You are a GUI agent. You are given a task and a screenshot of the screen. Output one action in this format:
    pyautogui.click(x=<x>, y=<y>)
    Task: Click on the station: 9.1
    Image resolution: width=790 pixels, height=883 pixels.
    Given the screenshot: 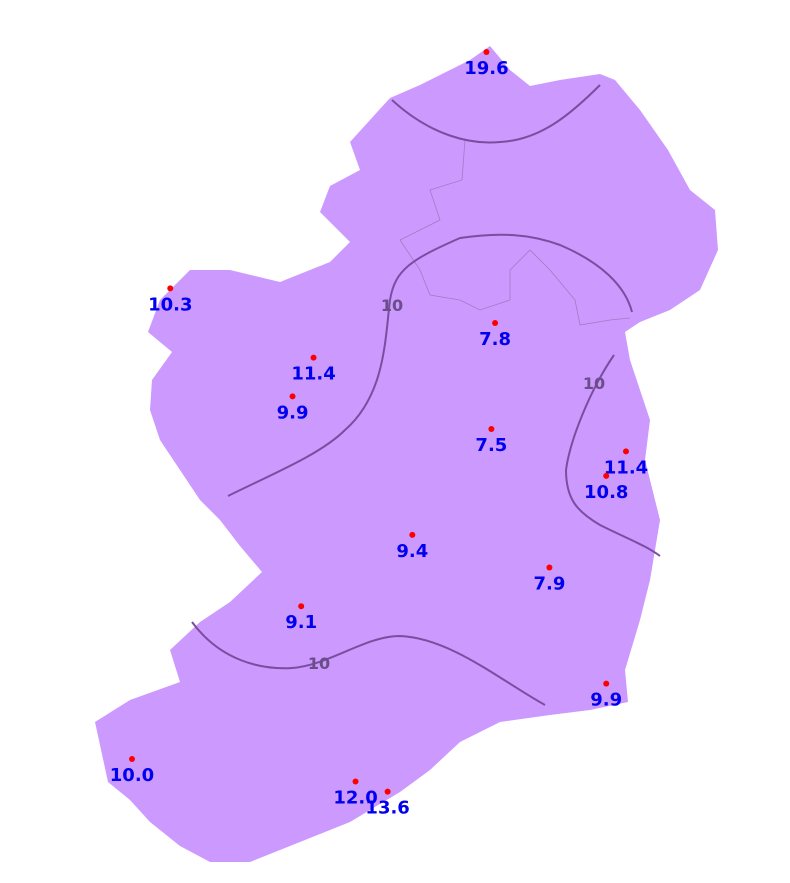 What is the action you would take?
    pyautogui.click(x=301, y=618)
    